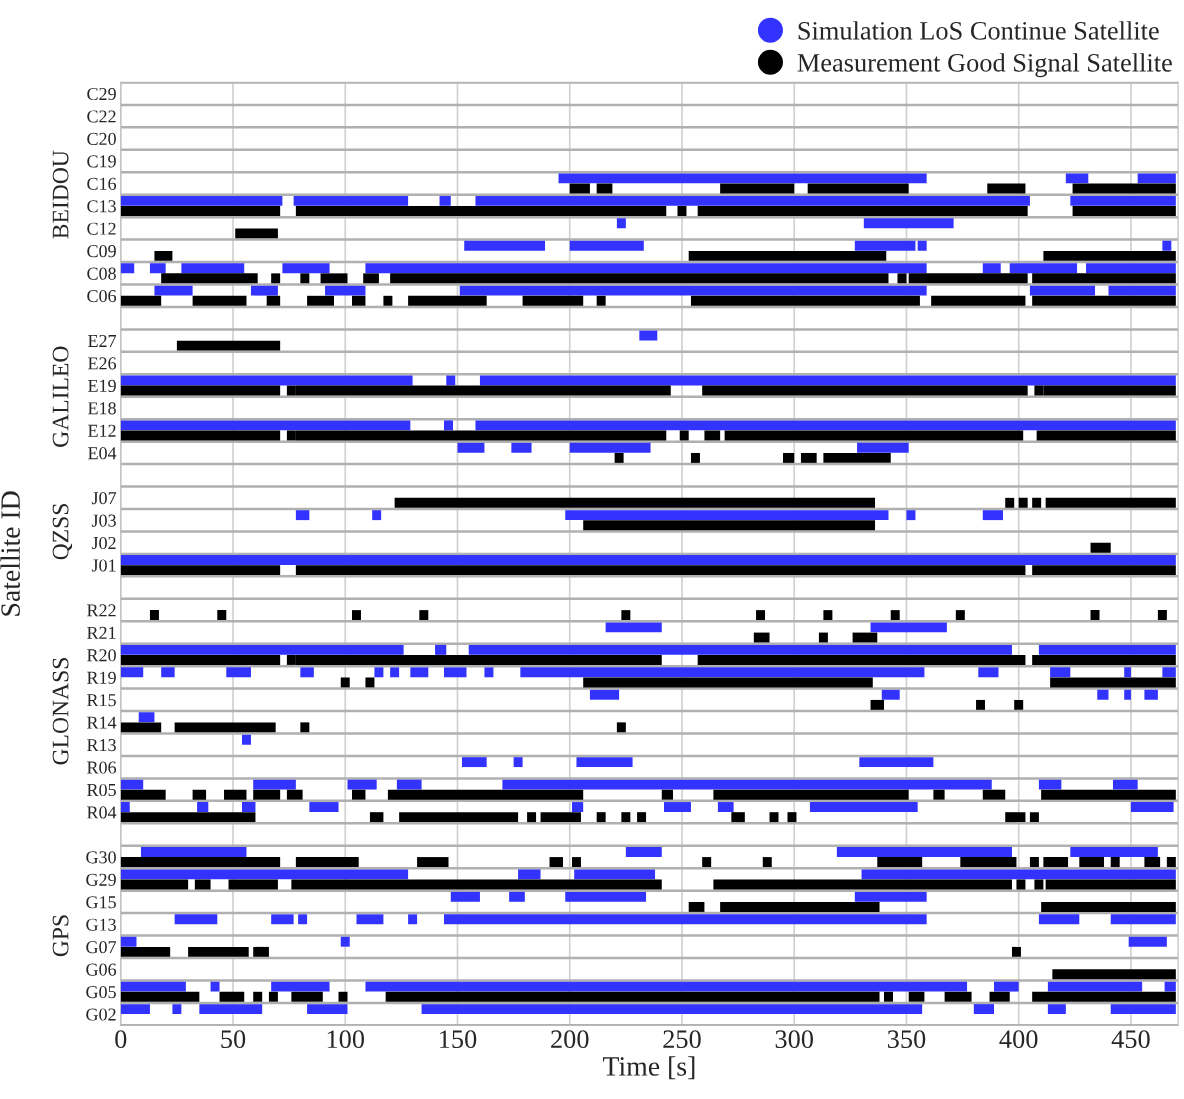  I want to click on y-tick-label: C09, so click(101, 251).